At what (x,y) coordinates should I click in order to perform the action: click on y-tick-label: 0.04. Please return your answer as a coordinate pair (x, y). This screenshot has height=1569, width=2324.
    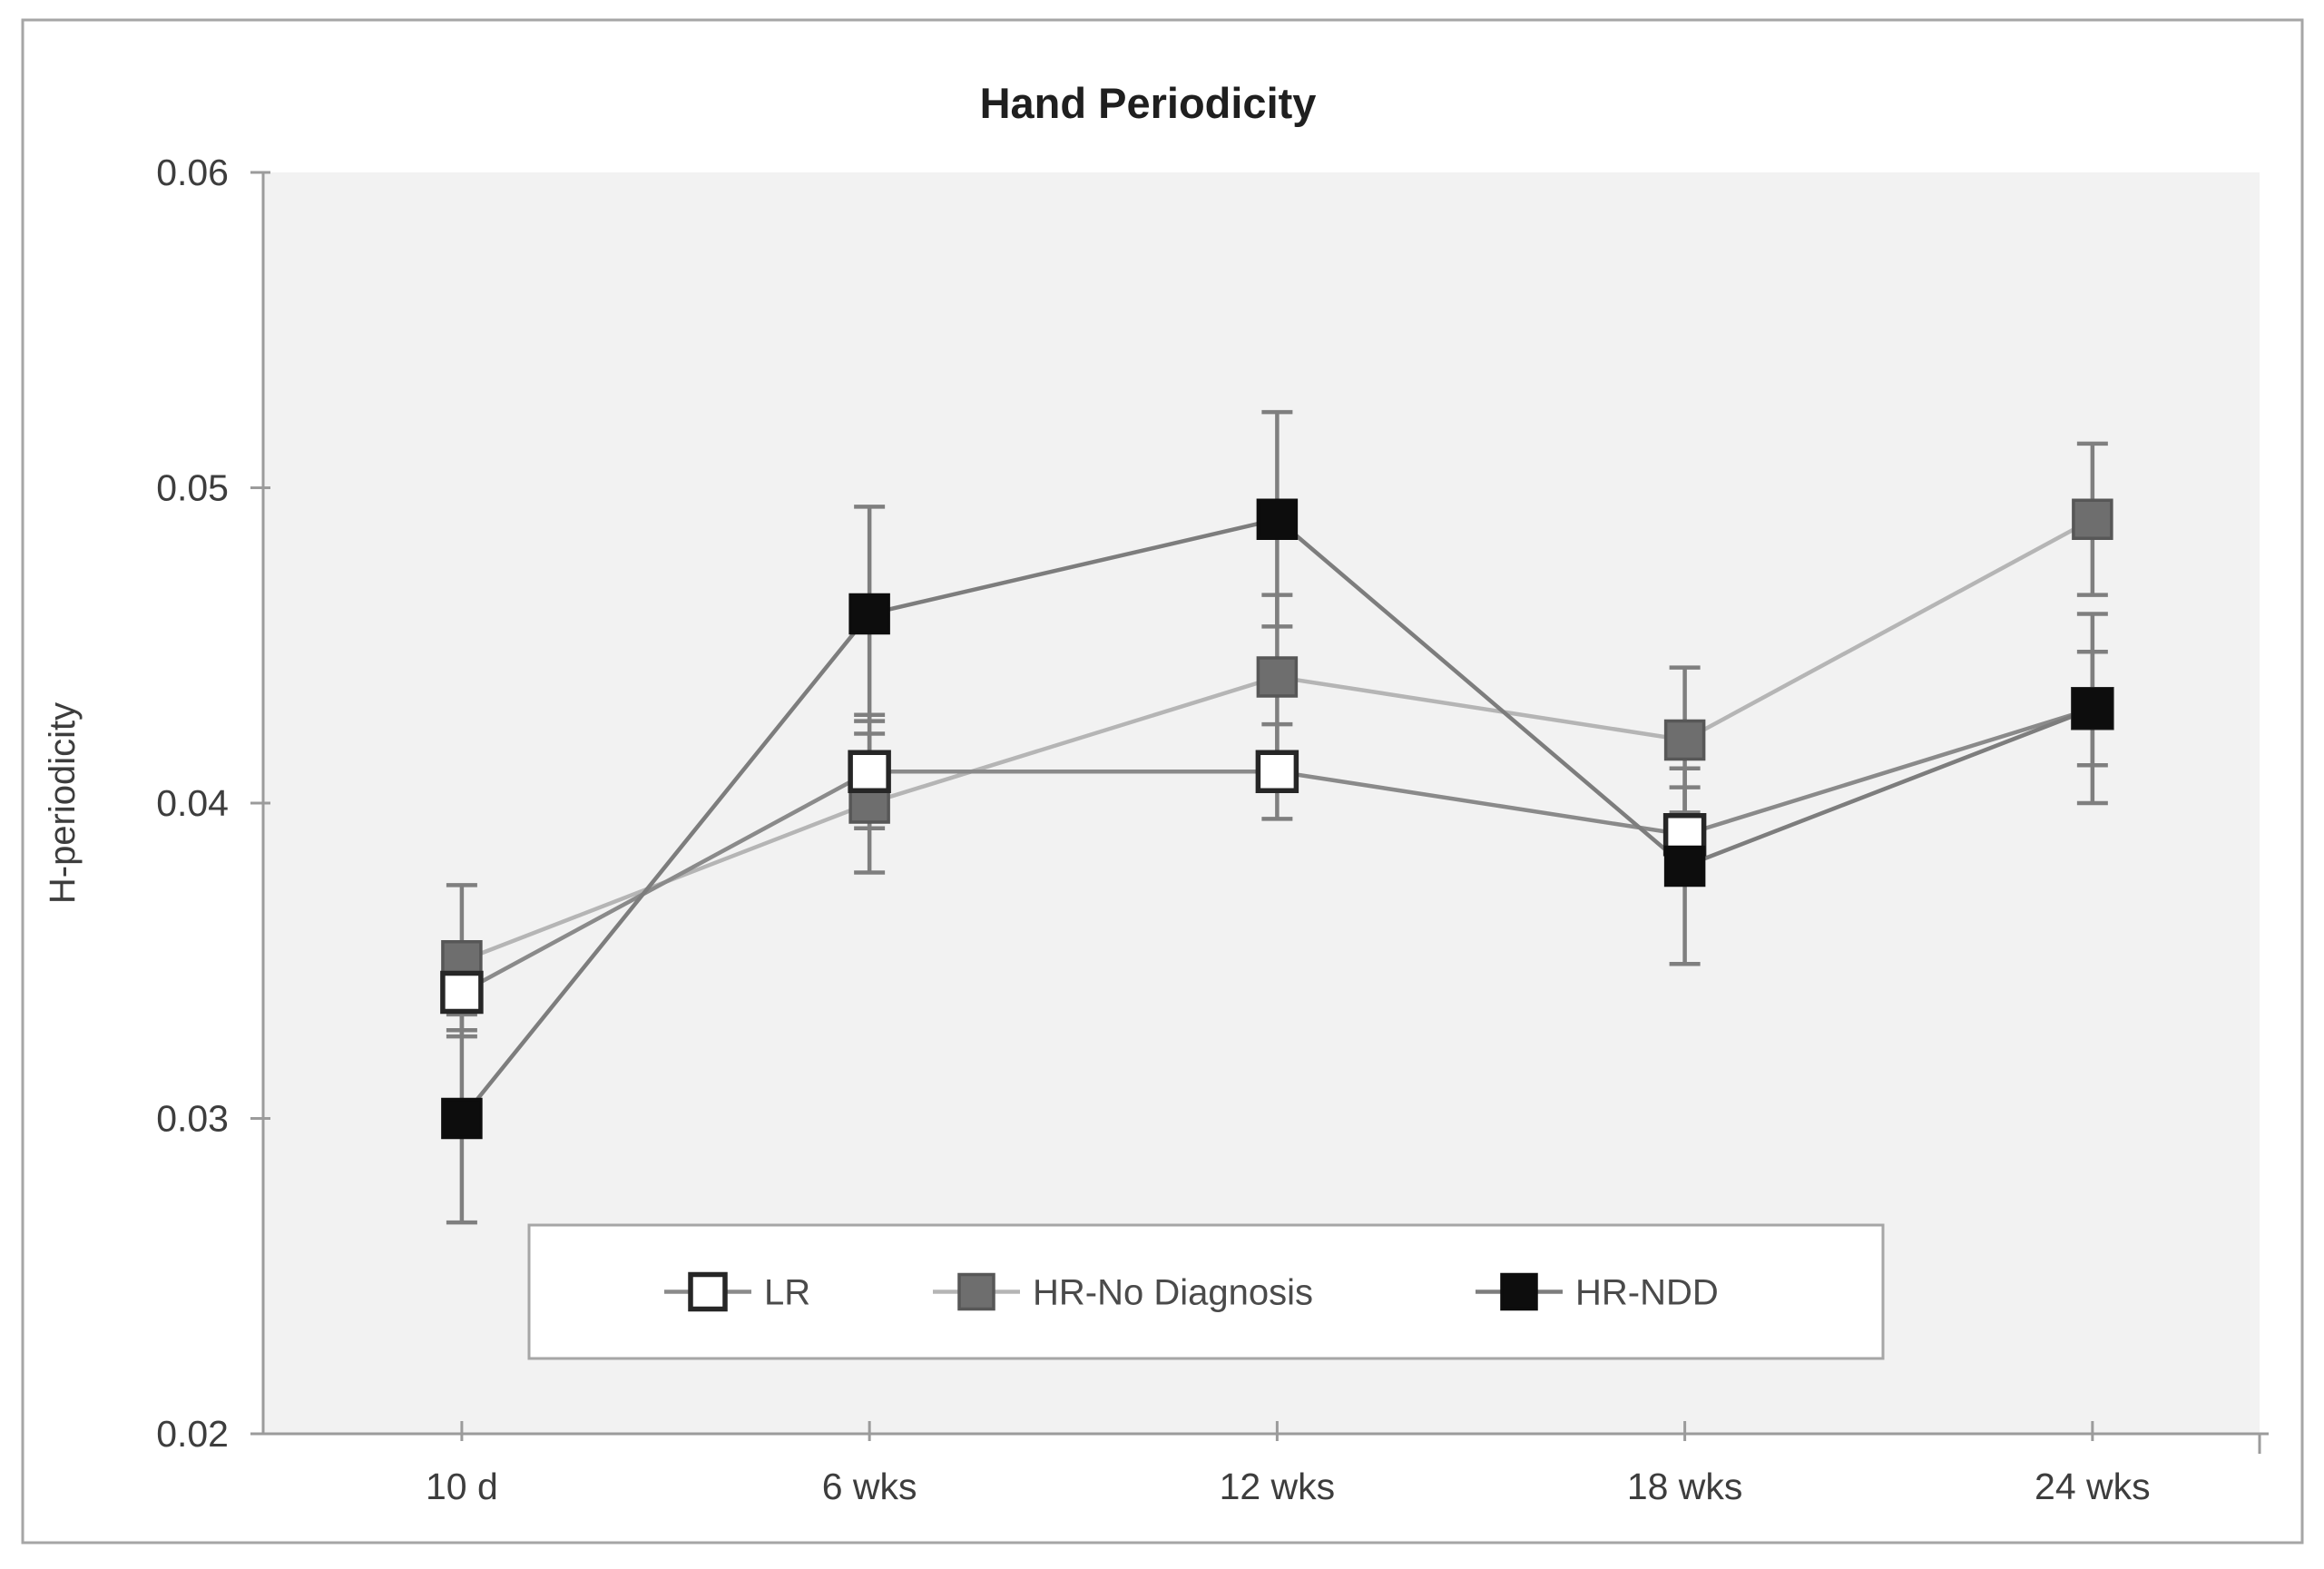
    Looking at the image, I should click on (192, 803).